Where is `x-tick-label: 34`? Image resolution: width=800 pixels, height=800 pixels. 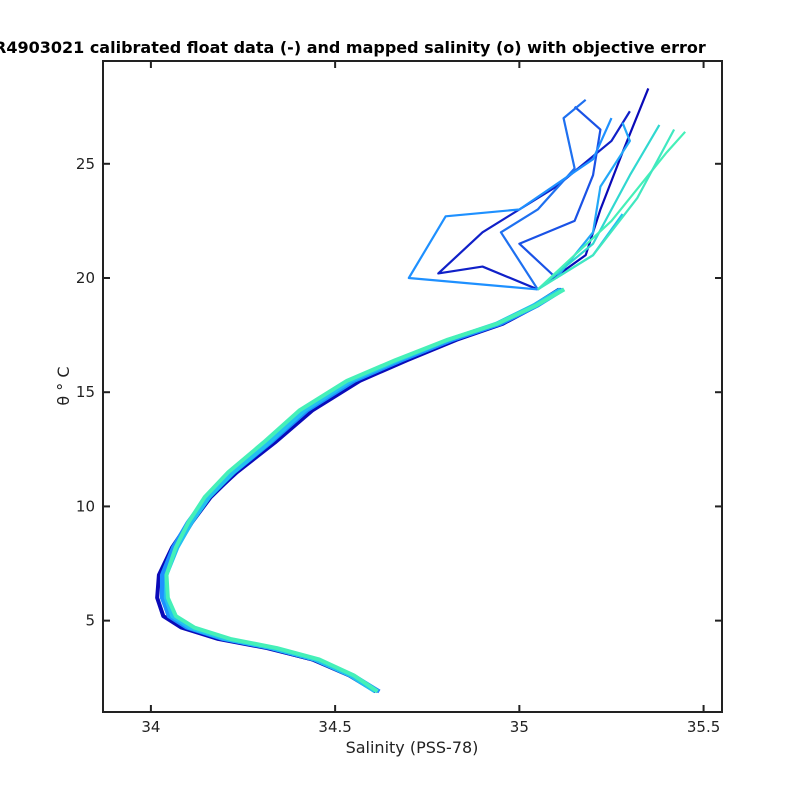
x-tick-label: 34 is located at coordinates (150, 727).